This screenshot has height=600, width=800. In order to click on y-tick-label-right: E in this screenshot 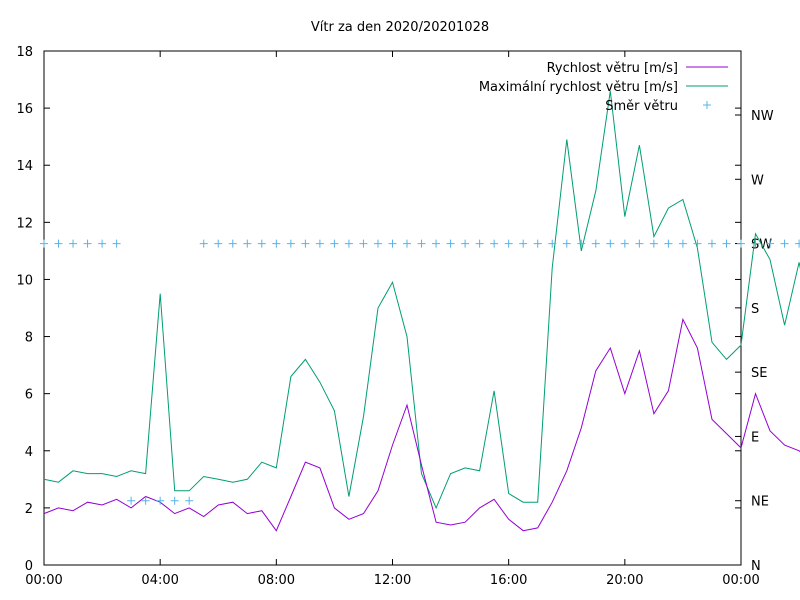, I will do `click(755, 437)`.